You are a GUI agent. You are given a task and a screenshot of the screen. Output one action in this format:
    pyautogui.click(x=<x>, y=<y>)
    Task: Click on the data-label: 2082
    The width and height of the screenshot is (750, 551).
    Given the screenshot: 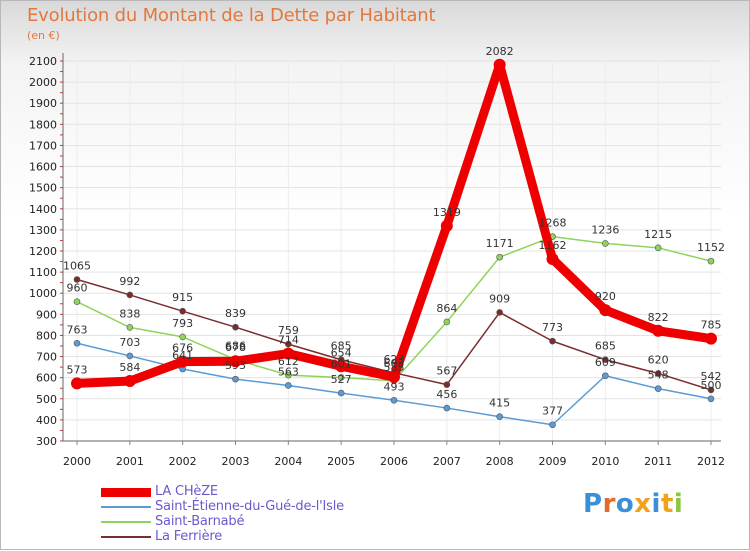 What is the action you would take?
    pyautogui.click(x=500, y=51)
    